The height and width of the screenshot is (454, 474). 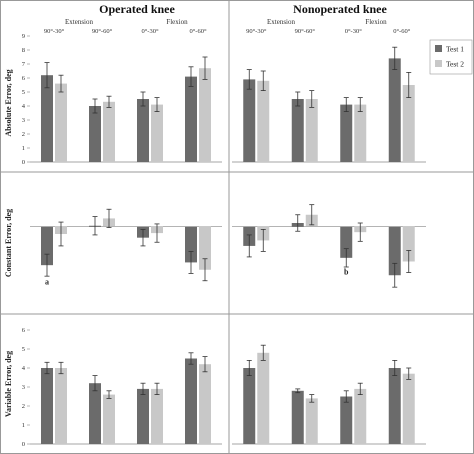 I want to click on panel-1-category-label: 0°-60°, so click(x=402, y=31).